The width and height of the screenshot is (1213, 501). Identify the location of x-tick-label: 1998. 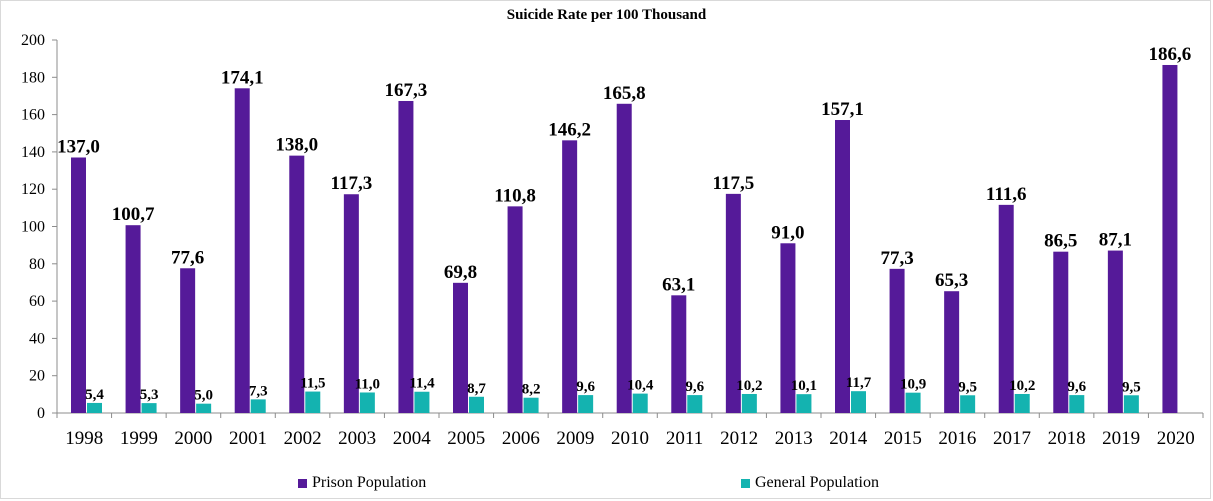
(84, 438).